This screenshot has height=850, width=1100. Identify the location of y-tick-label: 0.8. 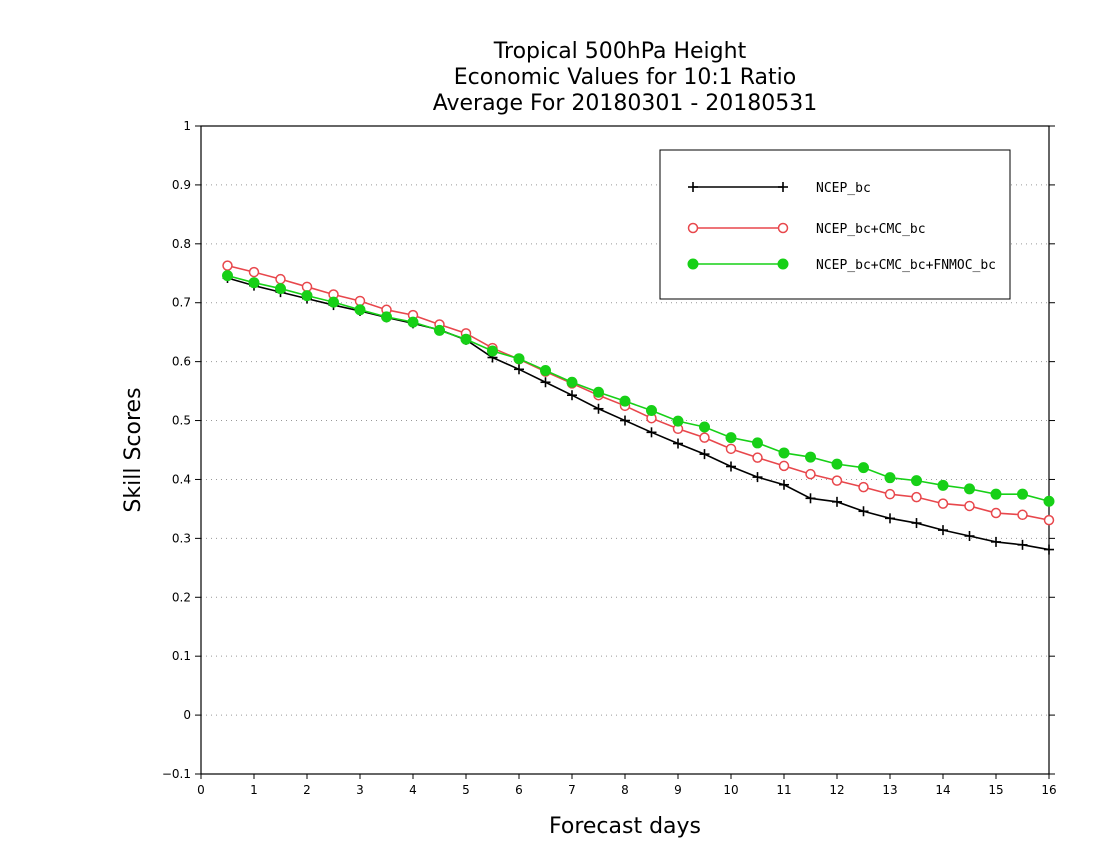
(181, 244).